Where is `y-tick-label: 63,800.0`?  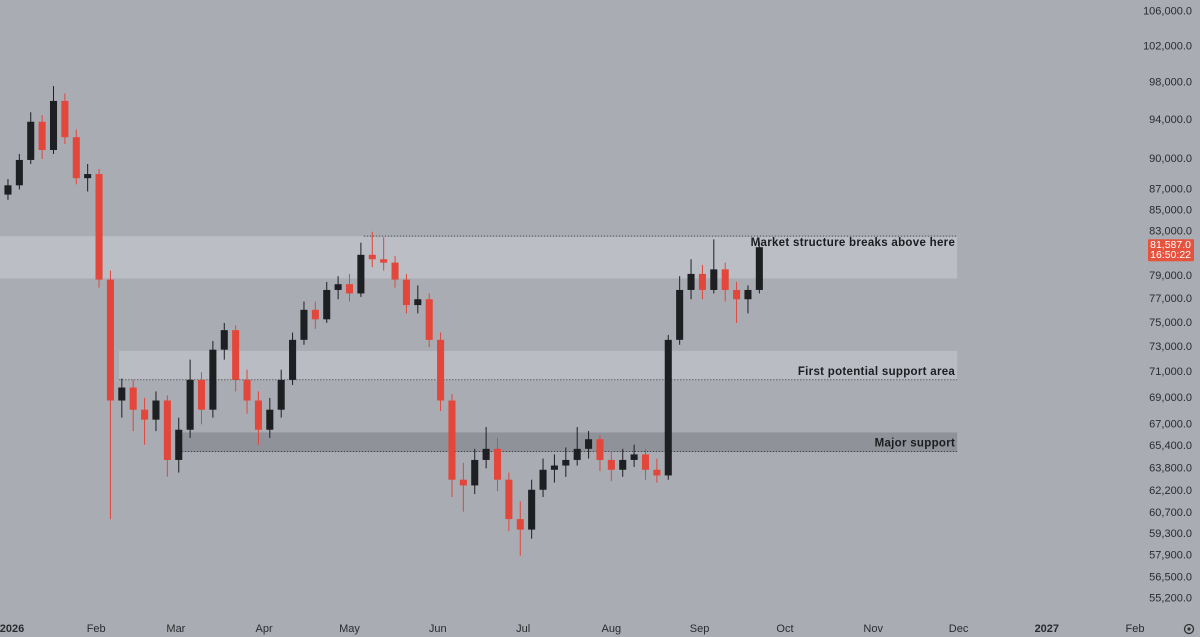
y-tick-label: 63,800.0 is located at coordinates (1170, 468).